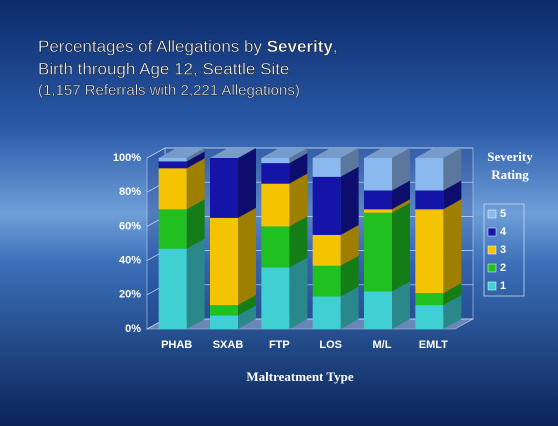 The height and width of the screenshot is (426, 558). Describe the element at coordinates (503, 268) in the screenshot. I see `legend-label: 2` at that location.